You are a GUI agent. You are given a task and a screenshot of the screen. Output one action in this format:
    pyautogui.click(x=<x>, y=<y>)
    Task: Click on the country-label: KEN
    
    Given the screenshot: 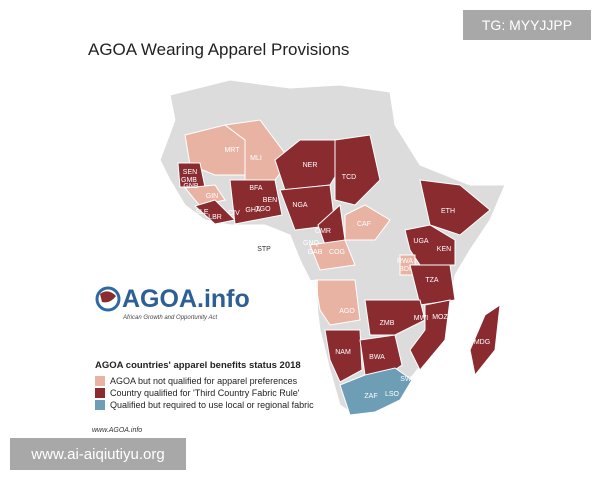 What is the action you would take?
    pyautogui.click(x=444, y=249)
    